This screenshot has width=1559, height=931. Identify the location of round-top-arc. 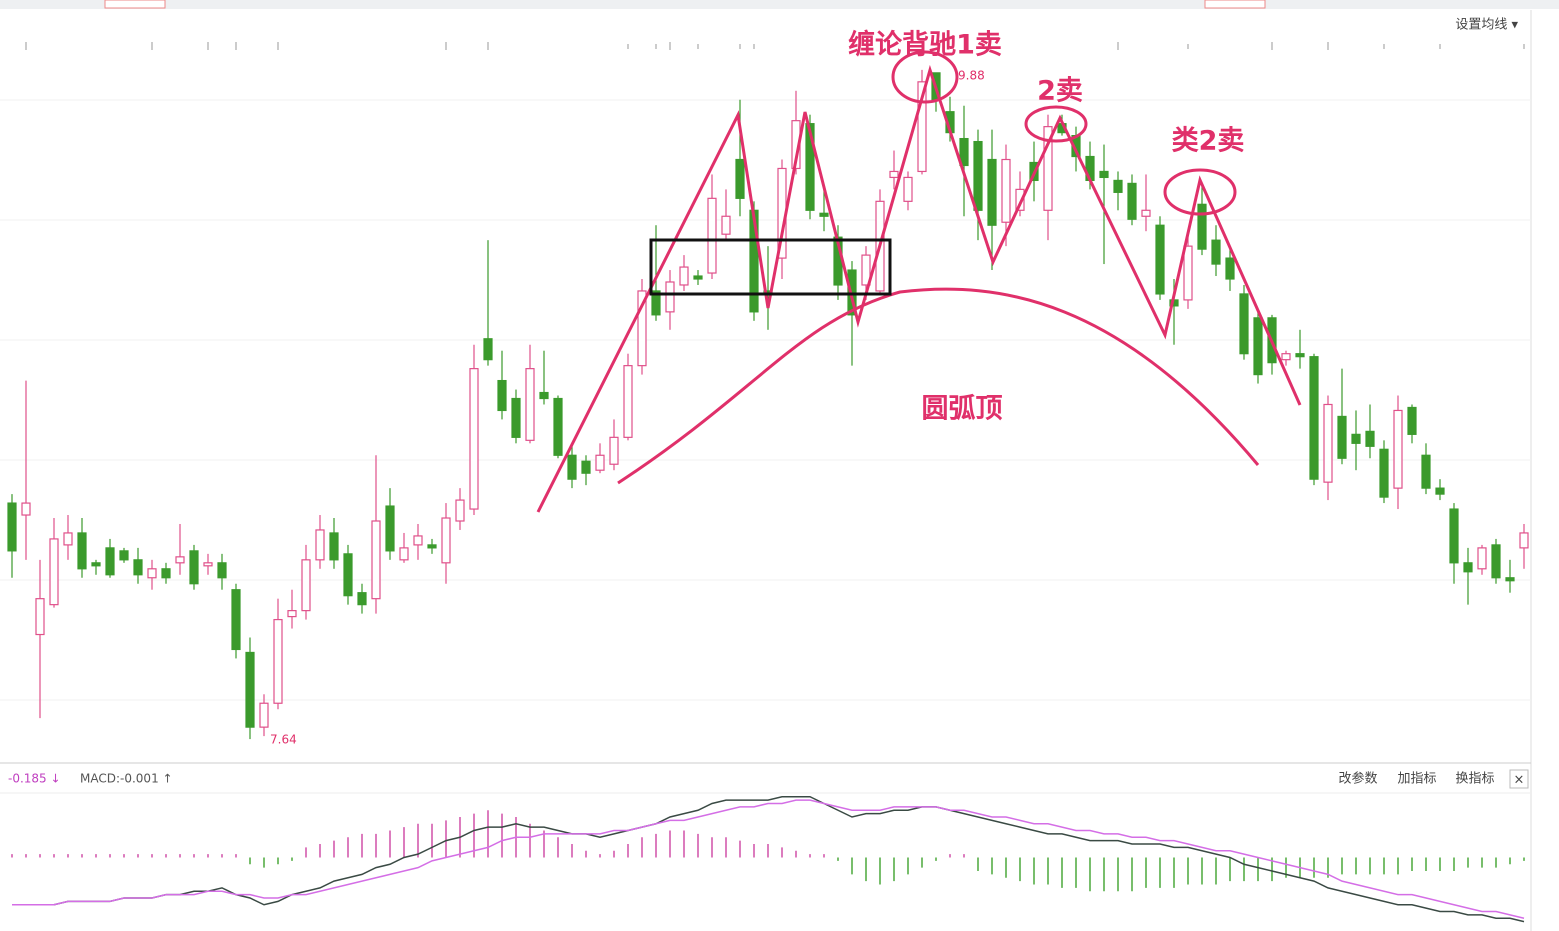
(938, 386).